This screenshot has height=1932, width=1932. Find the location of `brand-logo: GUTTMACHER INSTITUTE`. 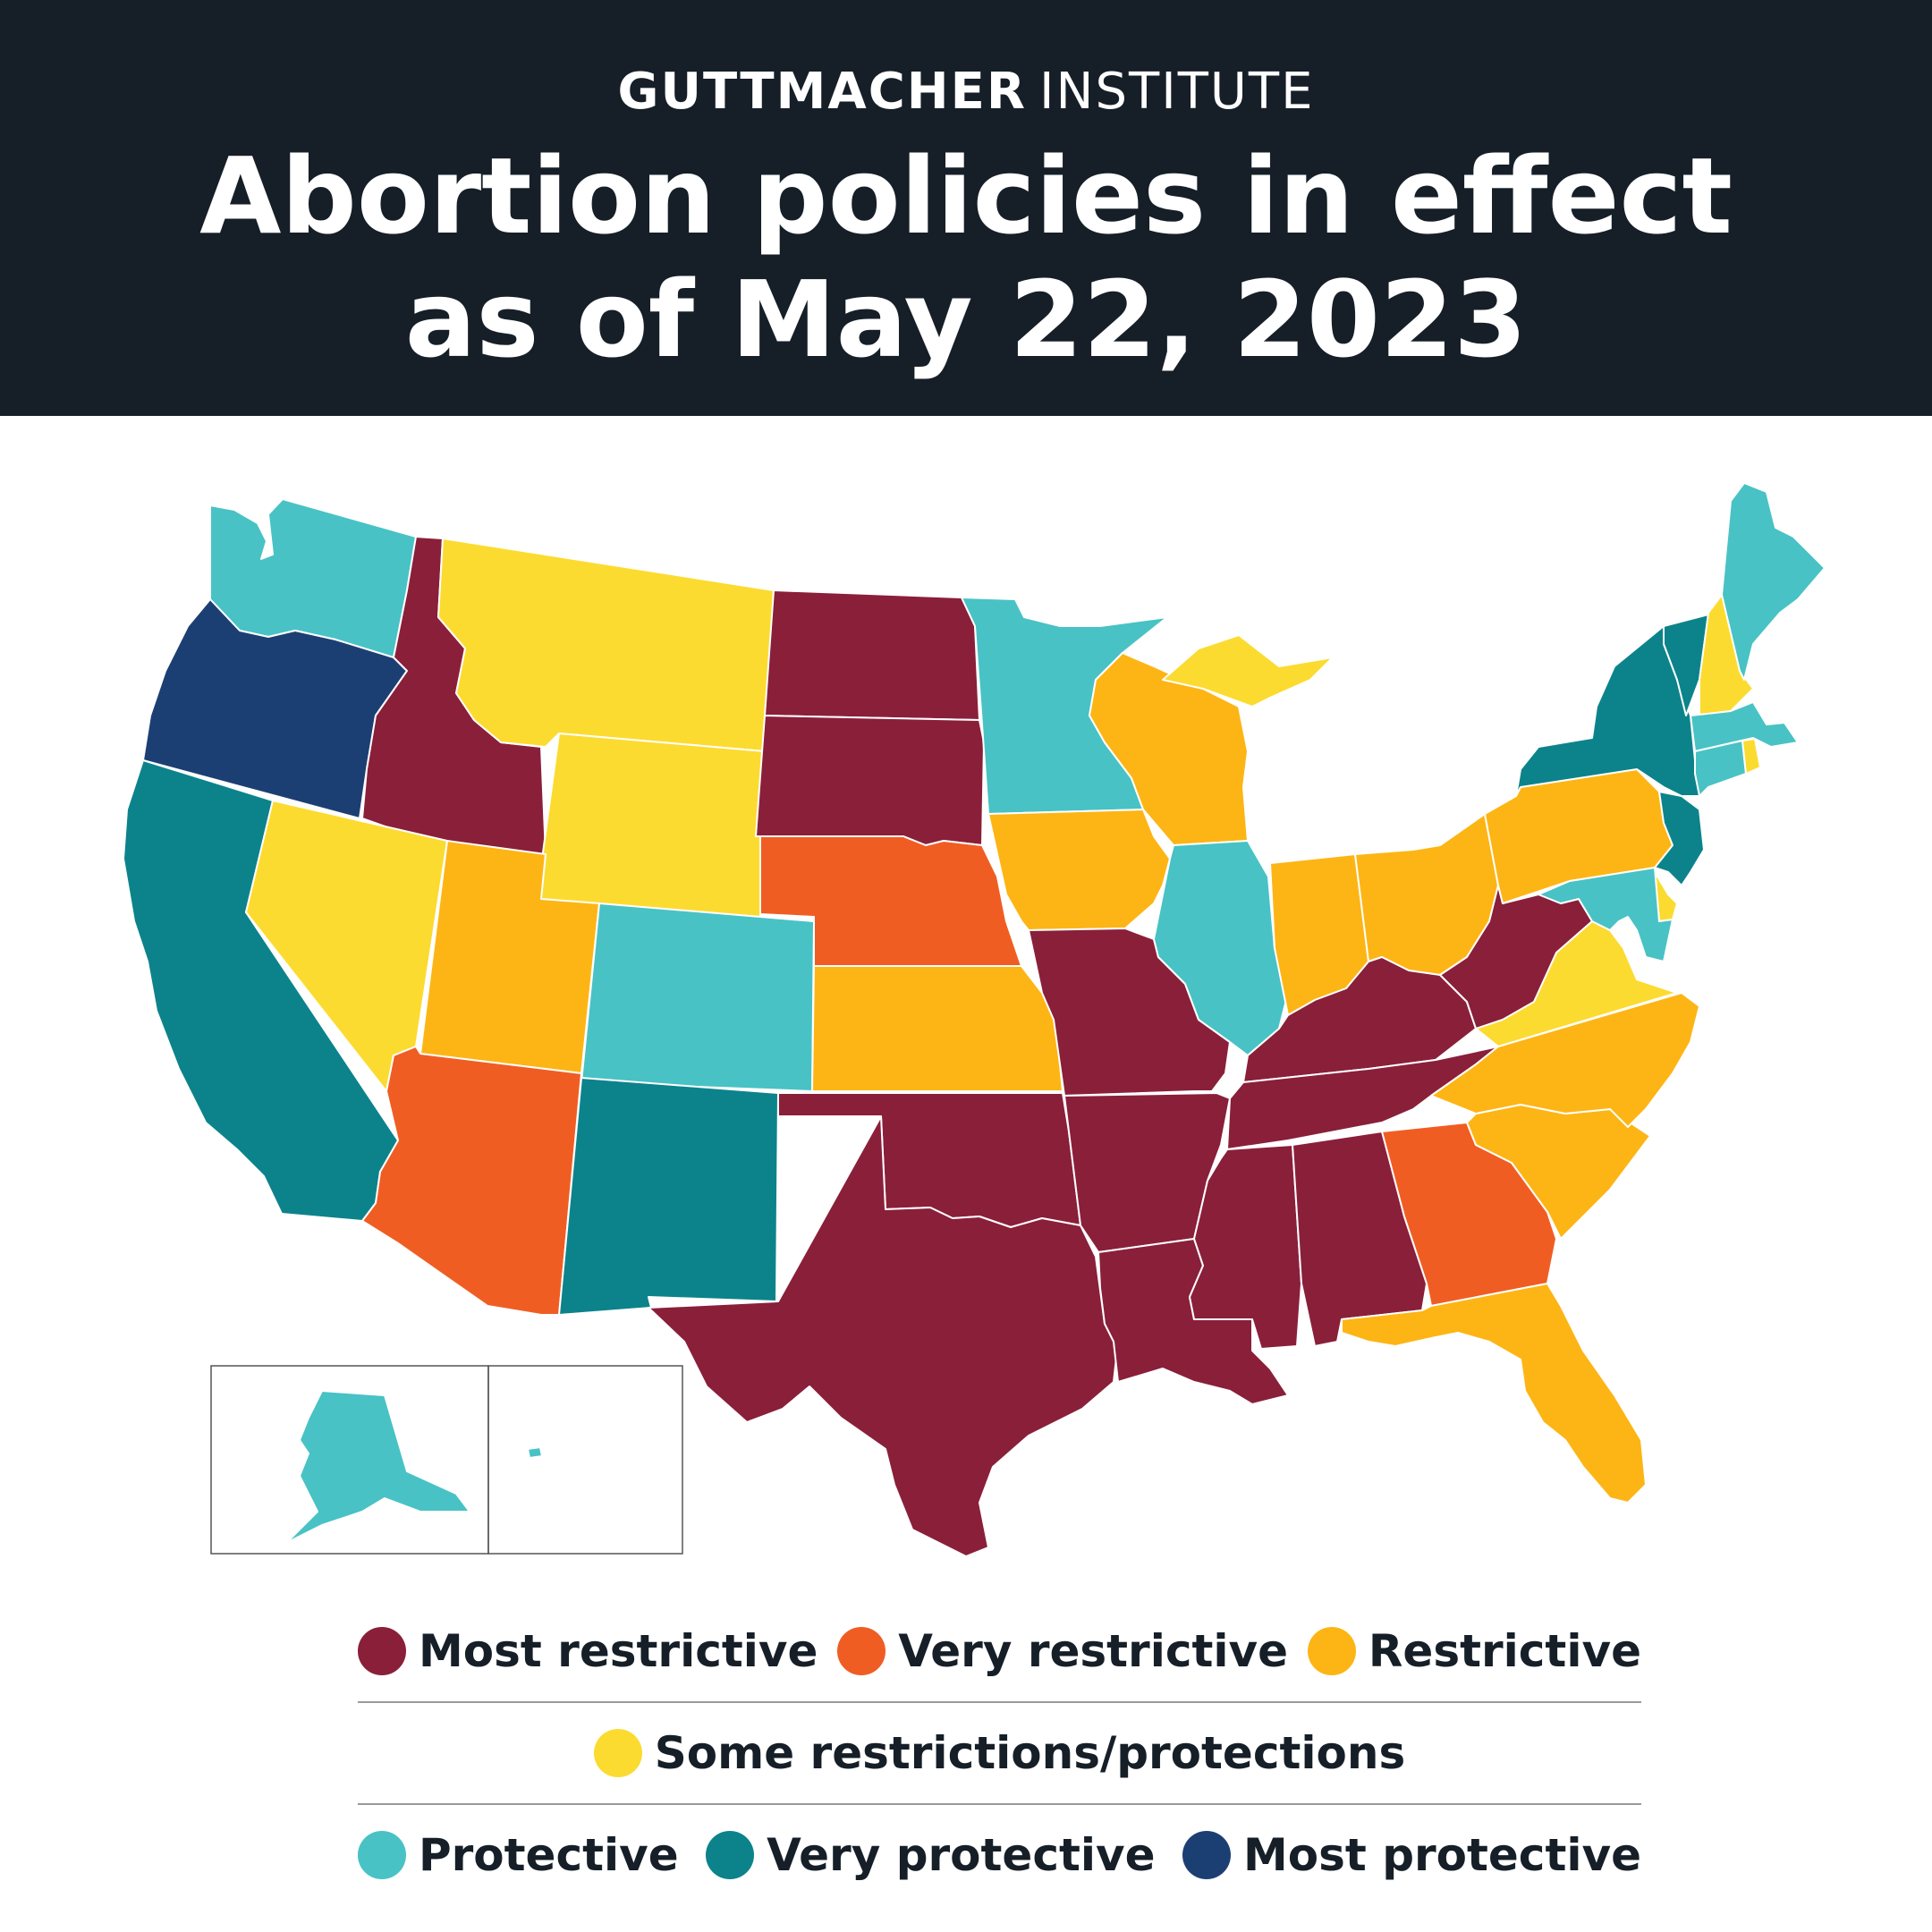

brand-logo: GUTTMACHER INSTITUTE is located at coordinates (966, 92).